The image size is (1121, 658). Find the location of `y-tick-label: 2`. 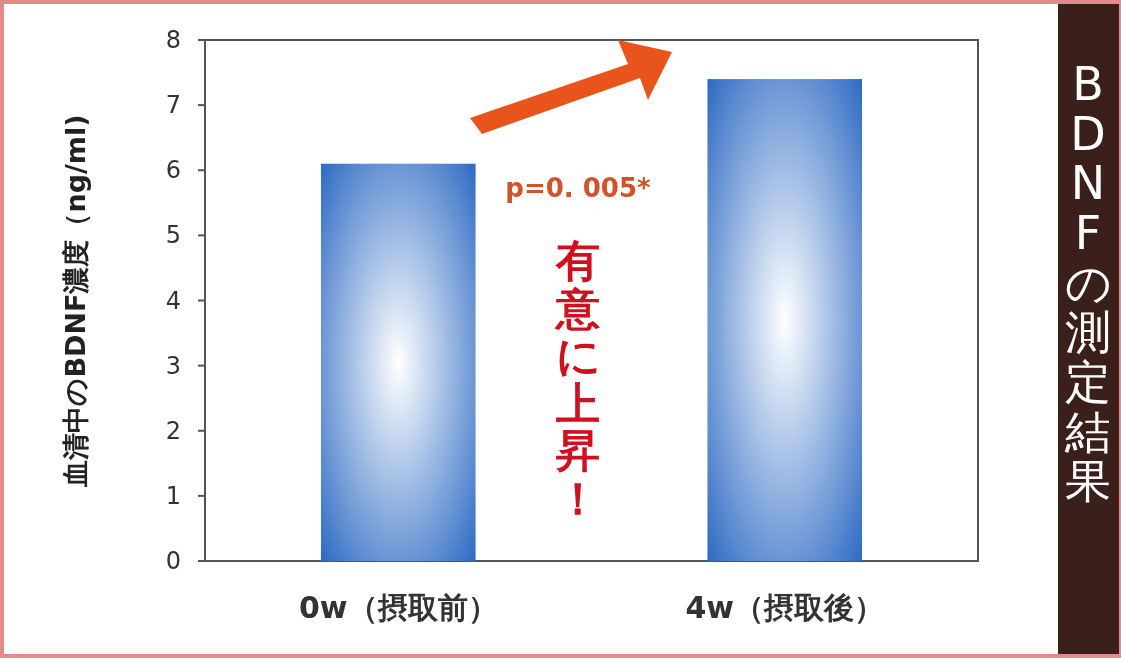

y-tick-label: 2 is located at coordinates (173, 430).